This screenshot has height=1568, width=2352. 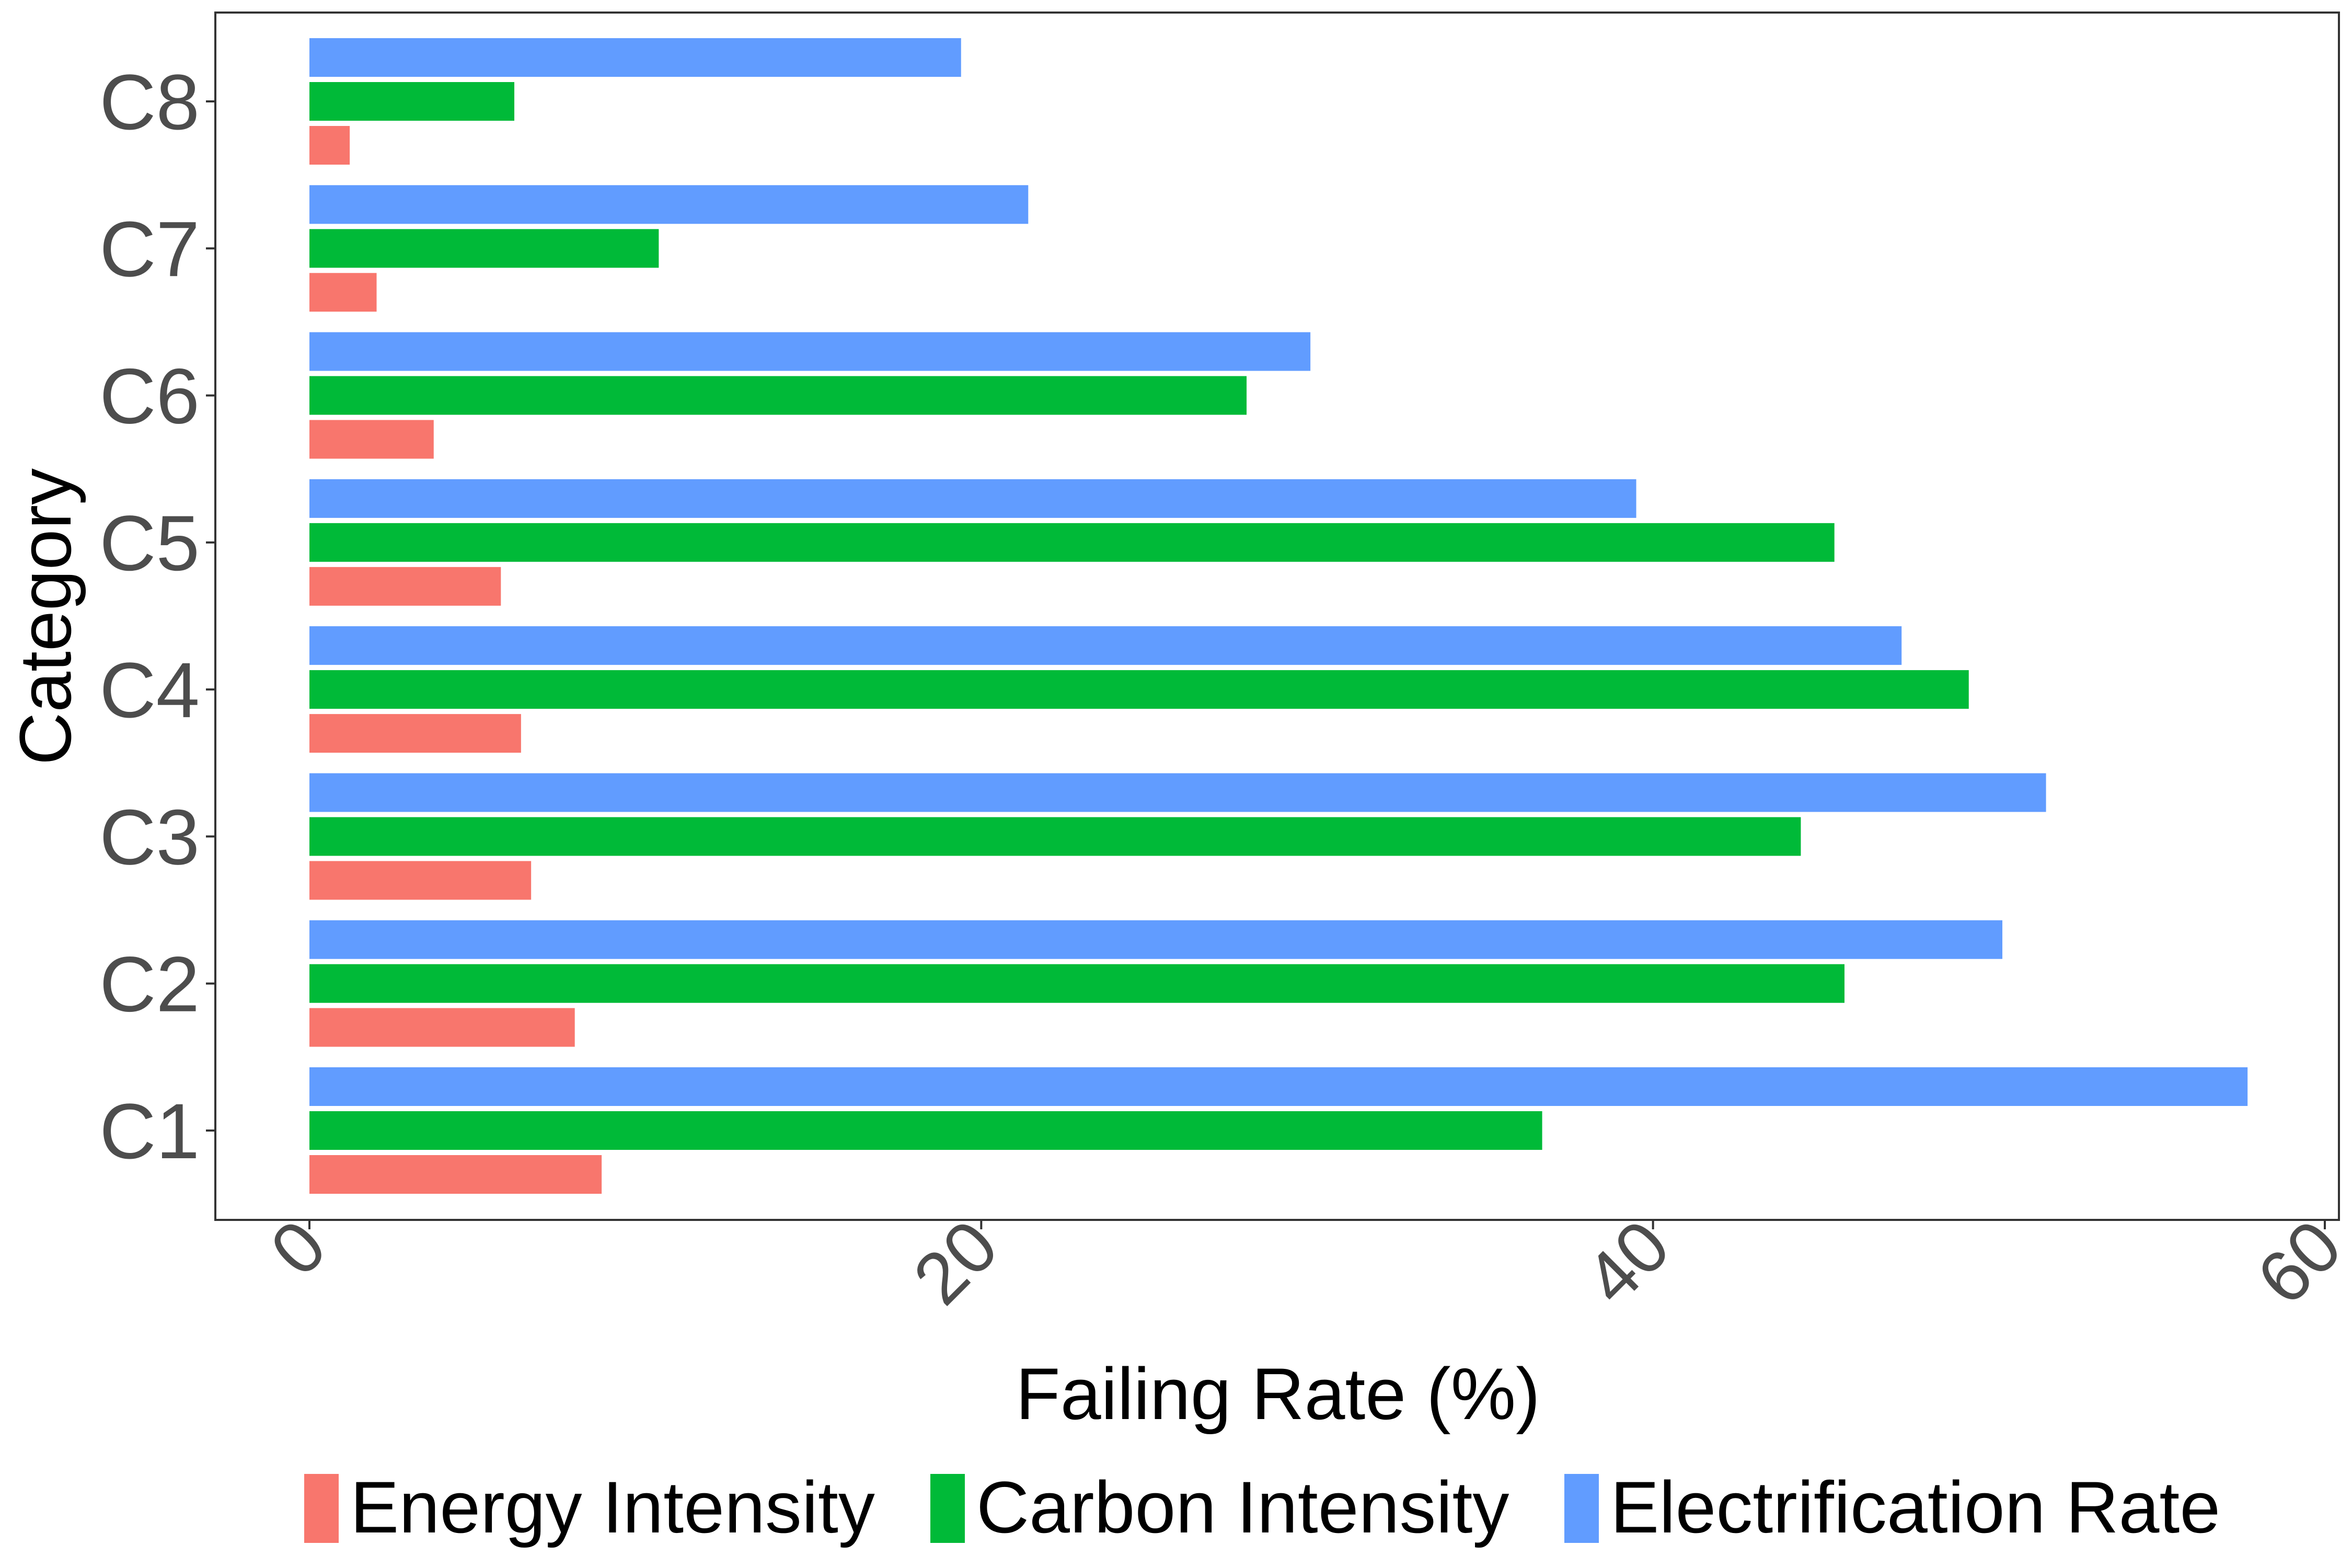 I want to click on y-tick-label-c7: C7, so click(x=149, y=249).